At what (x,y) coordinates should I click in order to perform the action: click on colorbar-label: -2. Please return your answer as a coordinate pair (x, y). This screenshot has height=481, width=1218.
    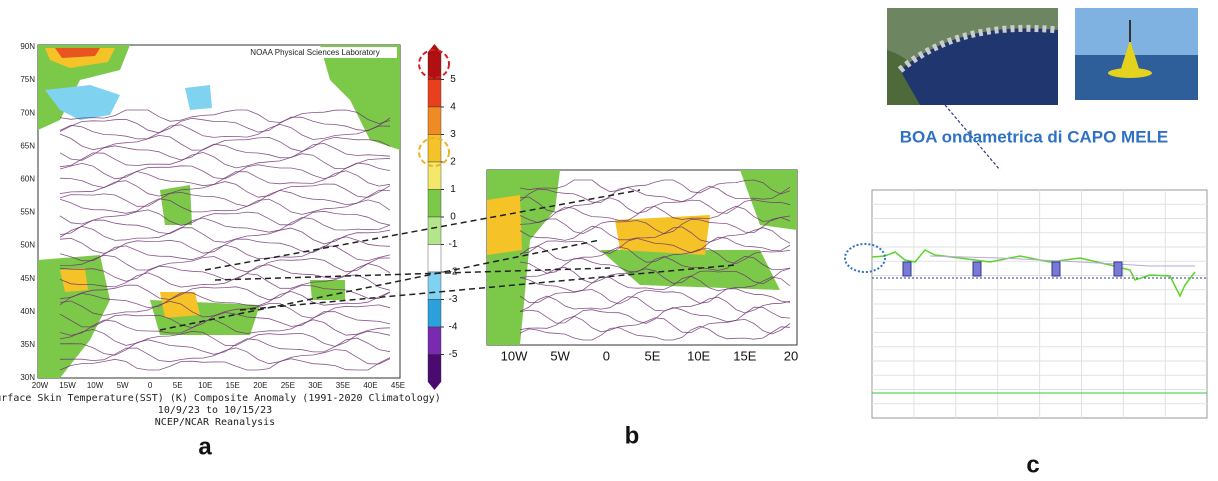
    Looking at the image, I should click on (453, 272).